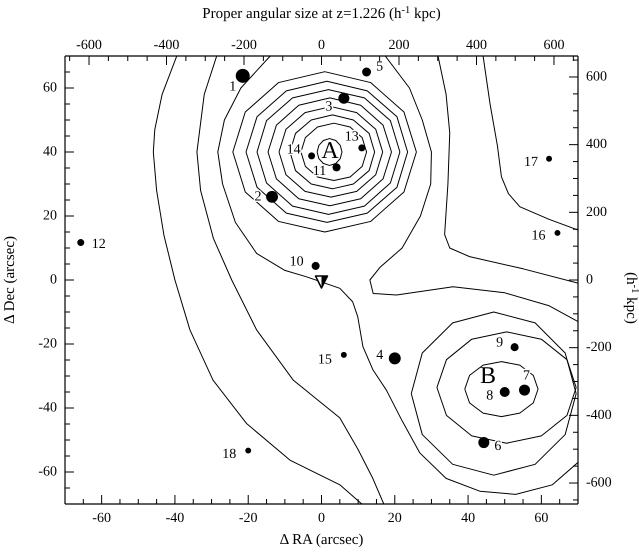  Describe the element at coordinates (596, 144) in the screenshot. I see `y2-tick-label: 400` at that location.